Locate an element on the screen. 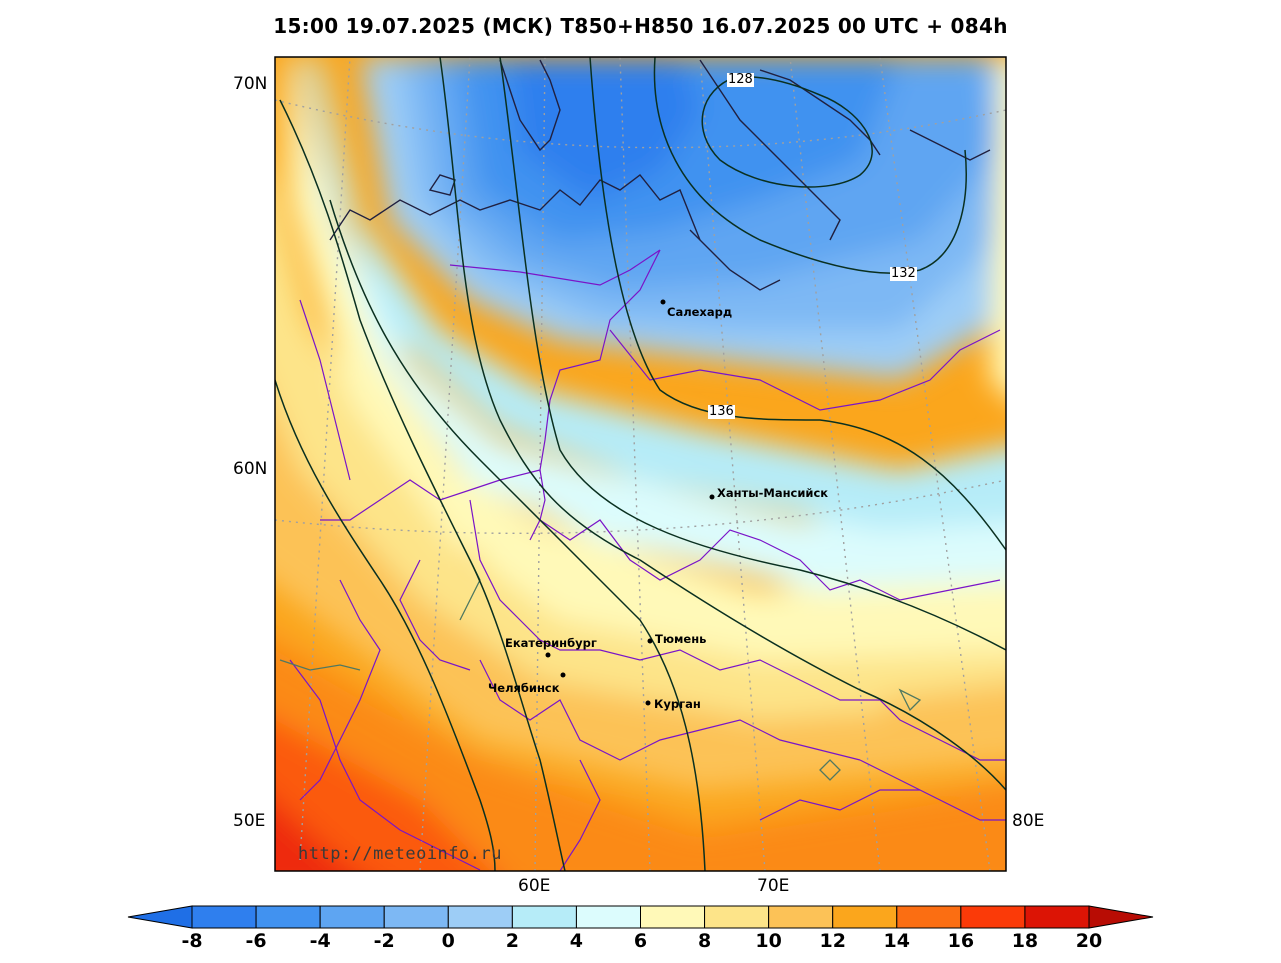 The image size is (1281, 963). lon-label-60e: 60E is located at coordinates (534, 886).